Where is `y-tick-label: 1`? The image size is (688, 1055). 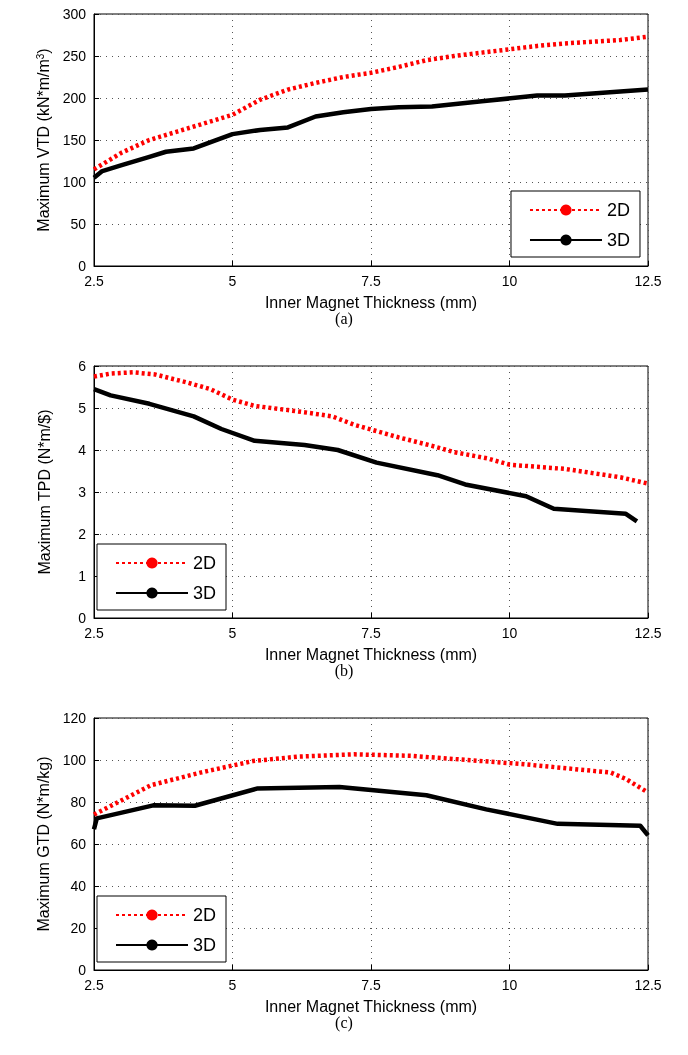 y-tick-label: 1 is located at coordinates (82, 576).